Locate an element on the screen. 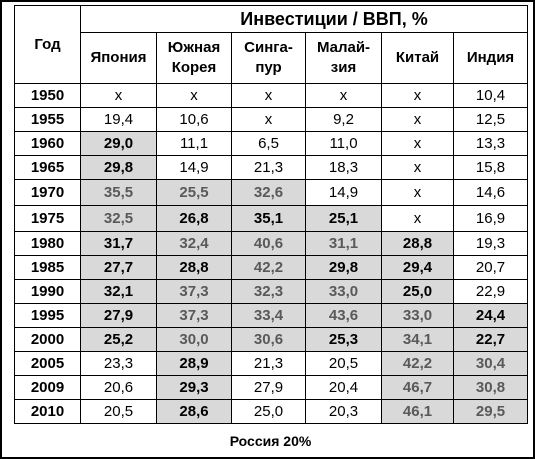 This screenshot has width=535, height=459. table-row: 2009 20,6 29,3 27,9 20,4 46,7 30,8 is located at coordinates (271, 387).